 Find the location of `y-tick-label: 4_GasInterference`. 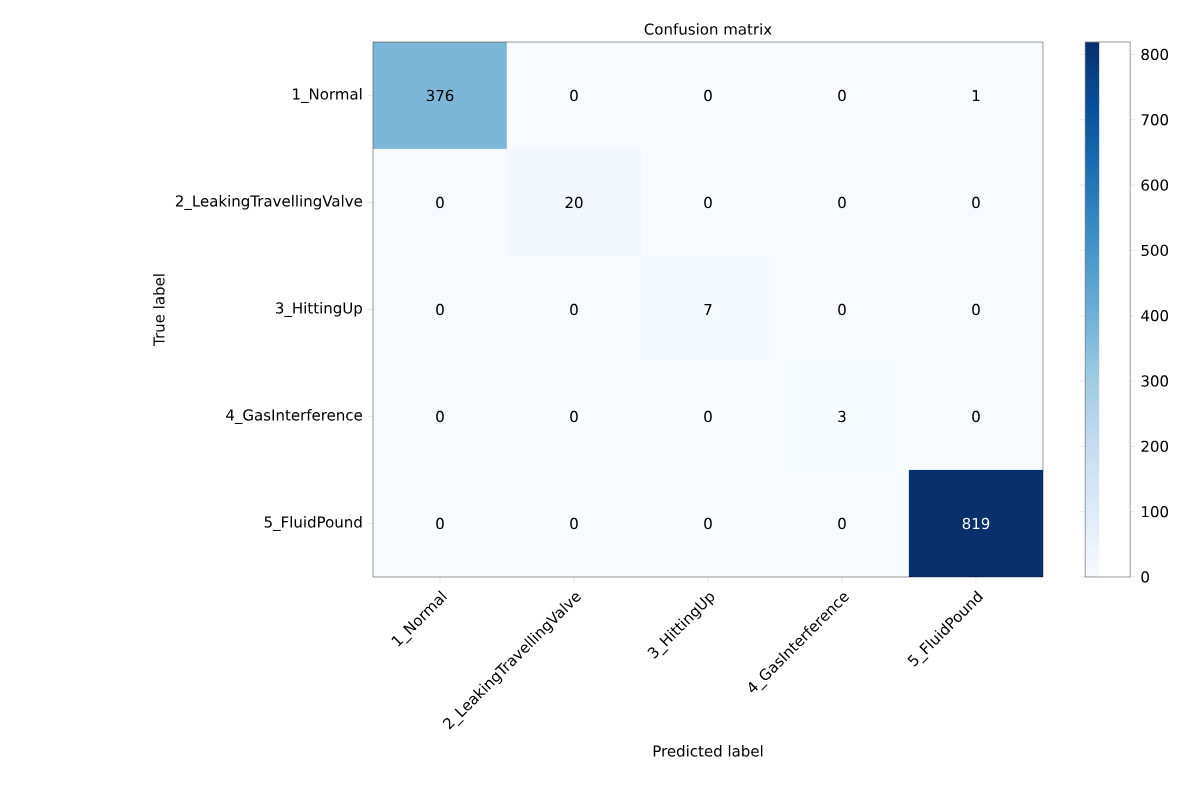

y-tick-label: 4_GasInterference is located at coordinates (294, 416).